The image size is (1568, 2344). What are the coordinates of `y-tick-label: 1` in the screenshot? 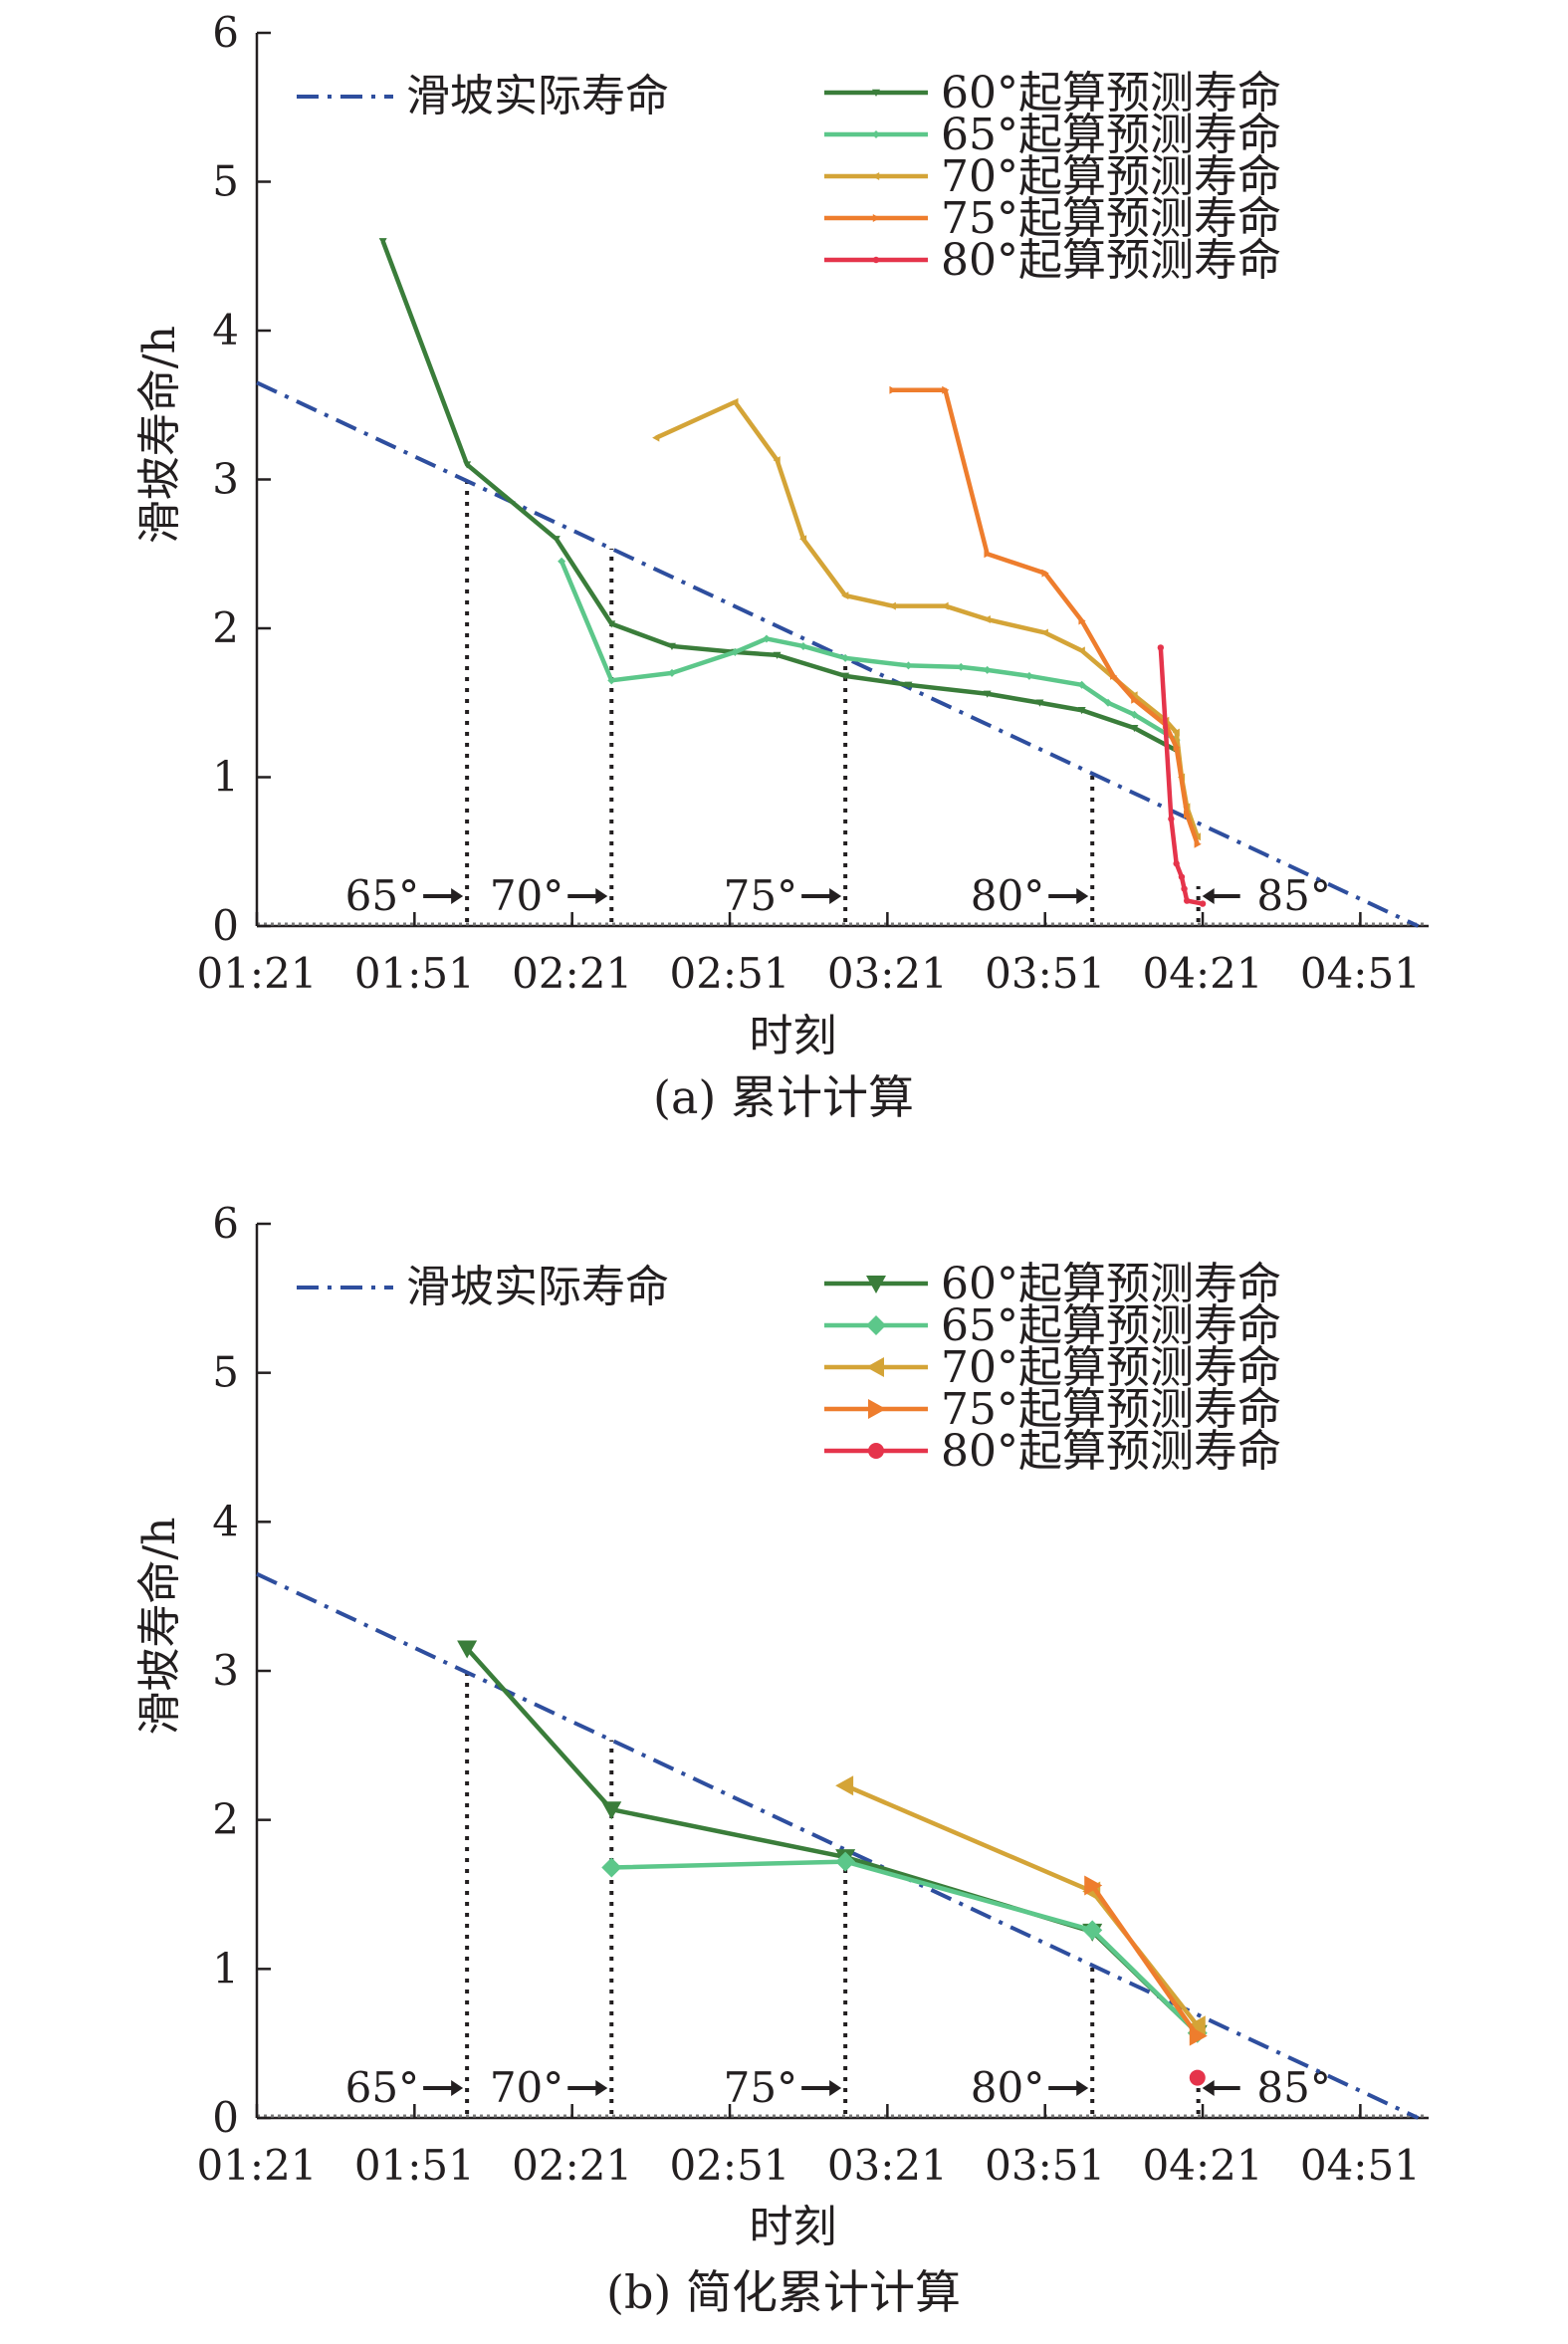 It's located at (225, 777).